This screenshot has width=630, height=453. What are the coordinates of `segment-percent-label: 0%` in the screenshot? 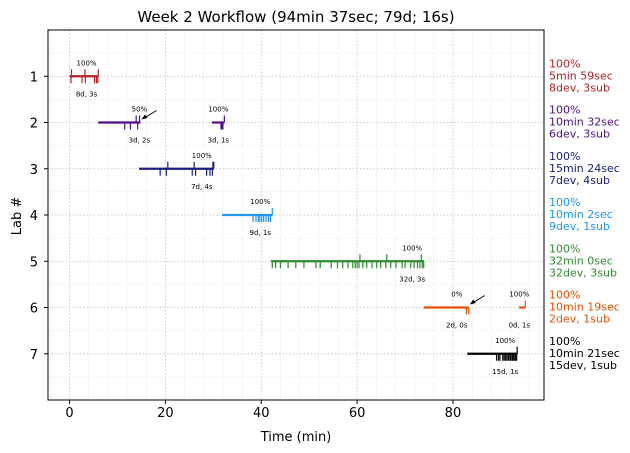 It's located at (456, 295).